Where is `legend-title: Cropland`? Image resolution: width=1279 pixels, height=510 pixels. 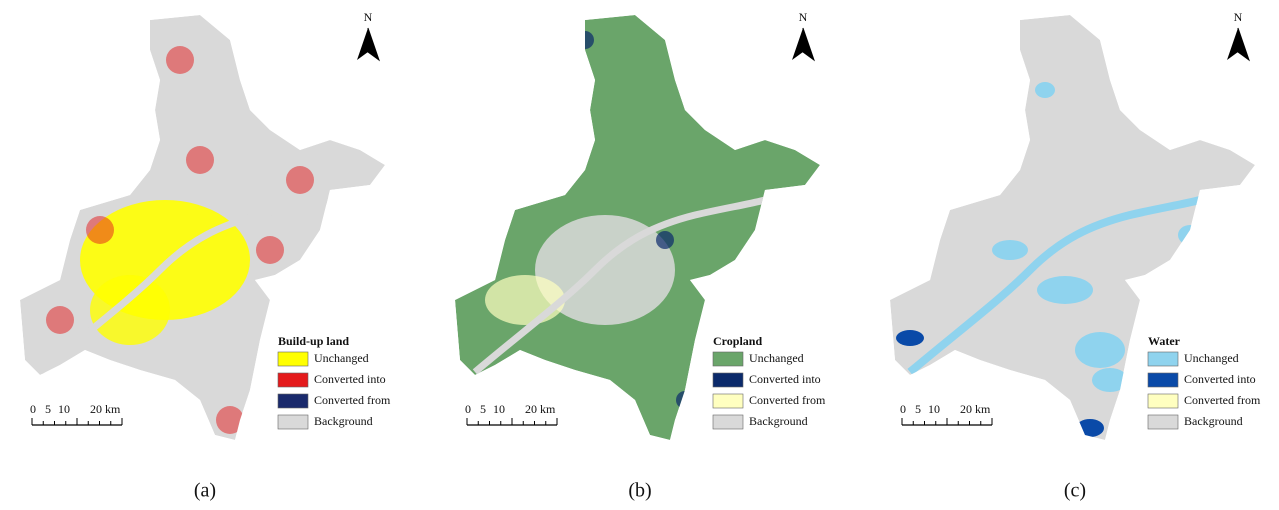 legend-title: Cropland is located at coordinates (737, 341).